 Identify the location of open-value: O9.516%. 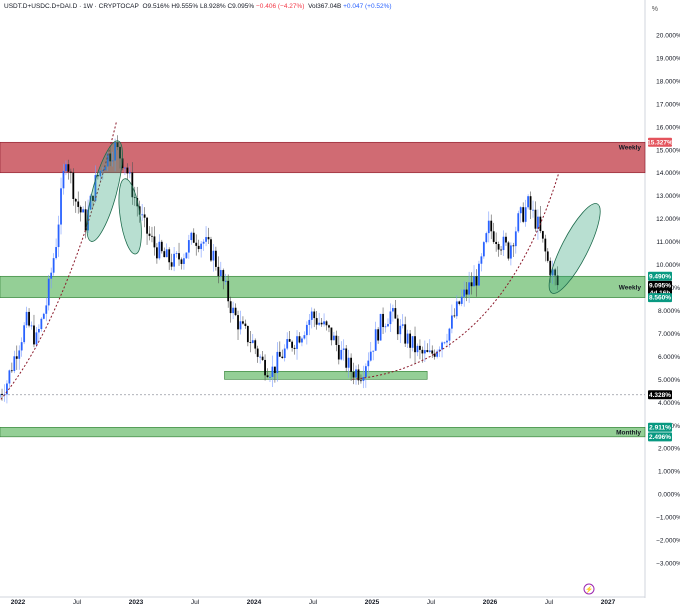
(156, 6).